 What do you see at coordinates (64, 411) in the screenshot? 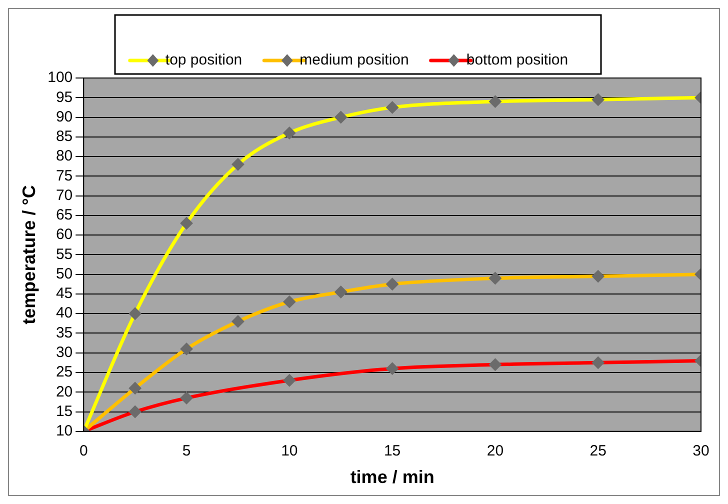
I see `y-tick-label: 15` at bounding box center [64, 411].